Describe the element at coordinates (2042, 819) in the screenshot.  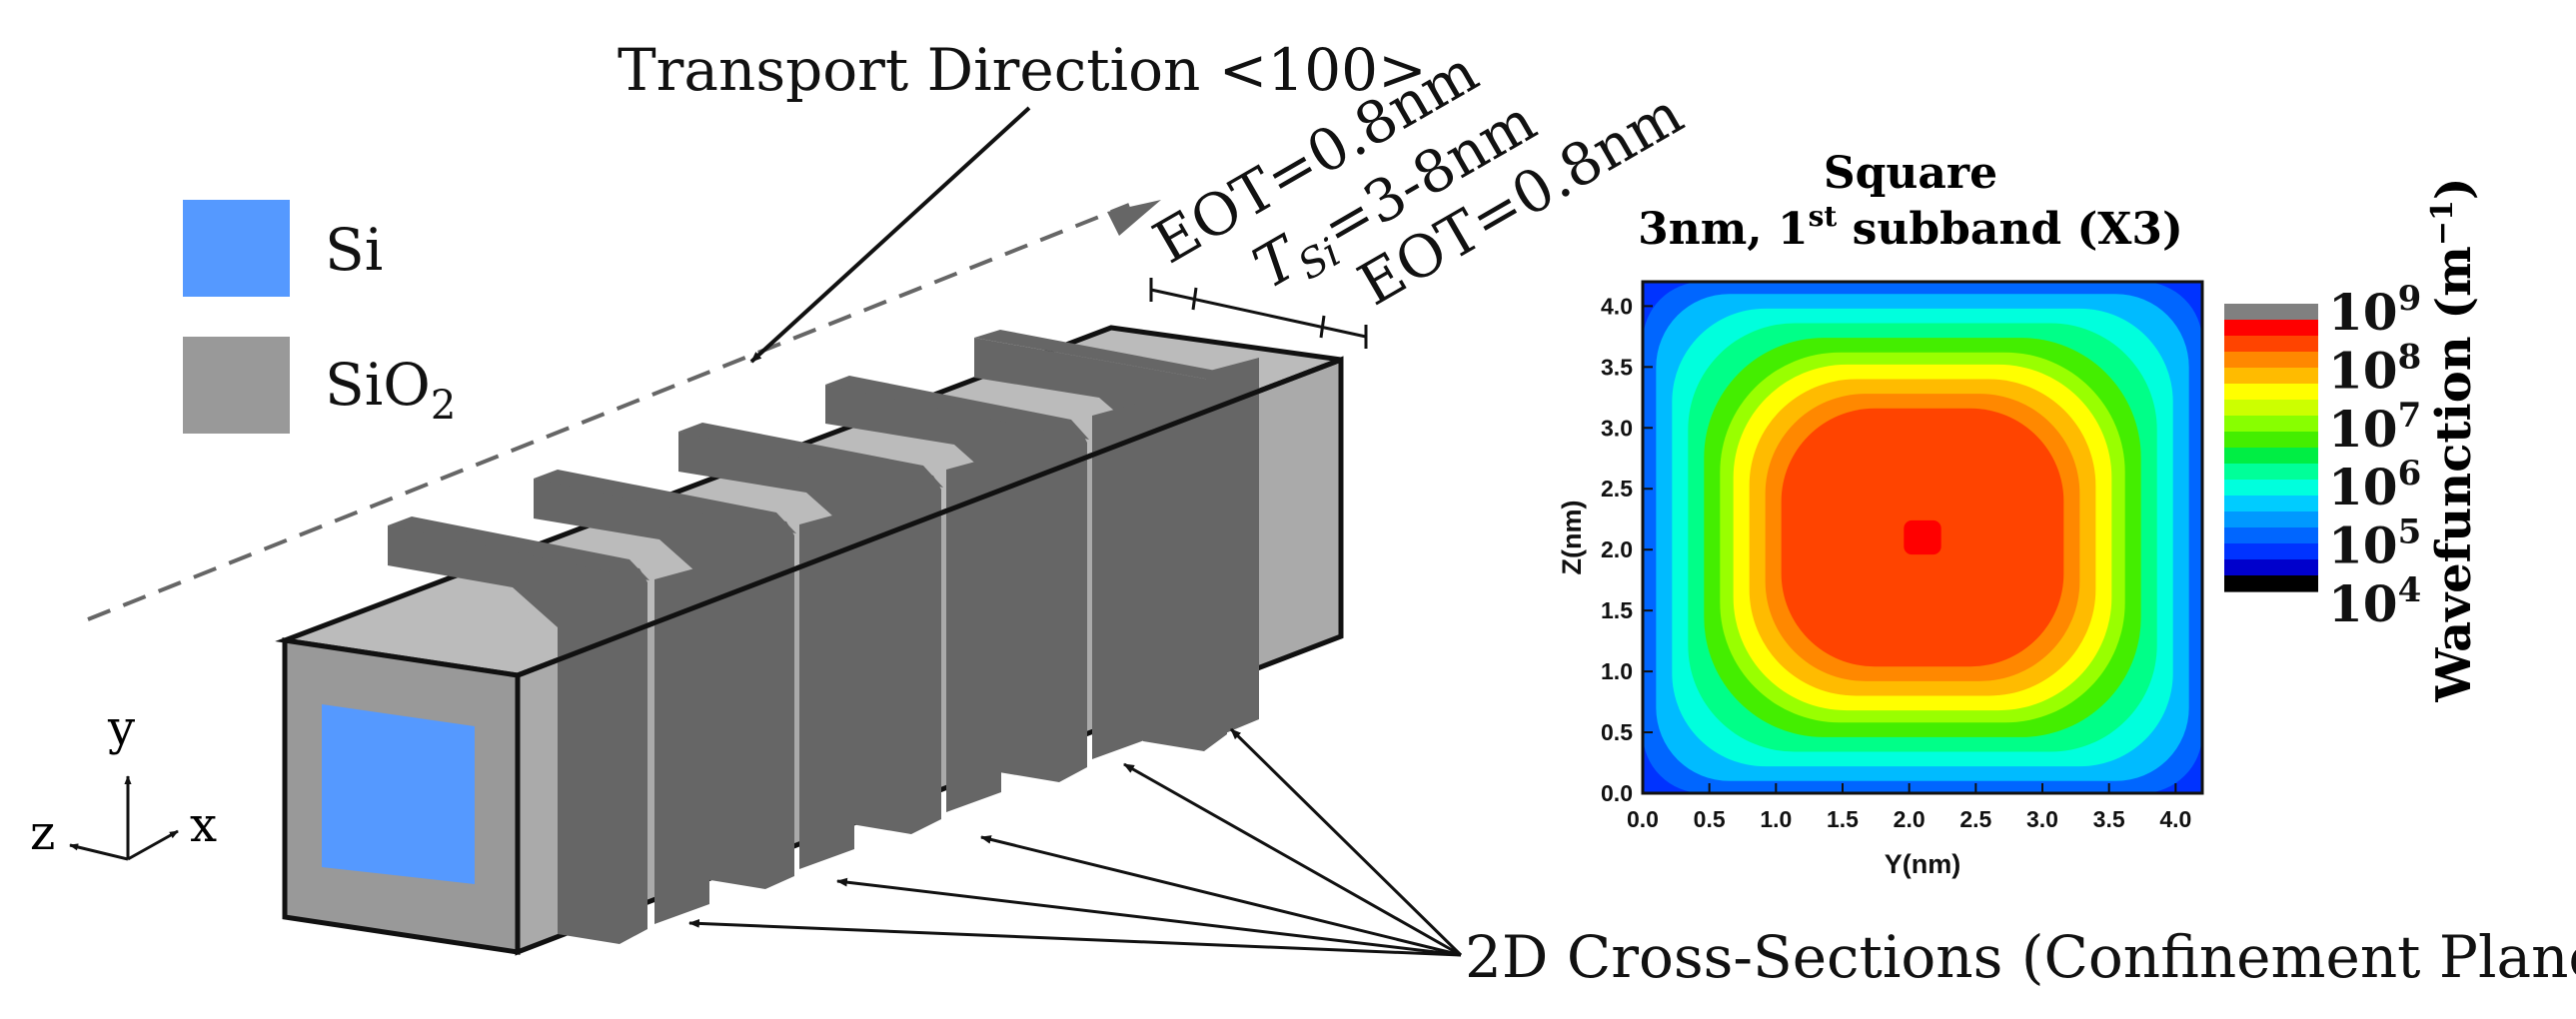
I see `x-tick-label: 3.0` at that location.